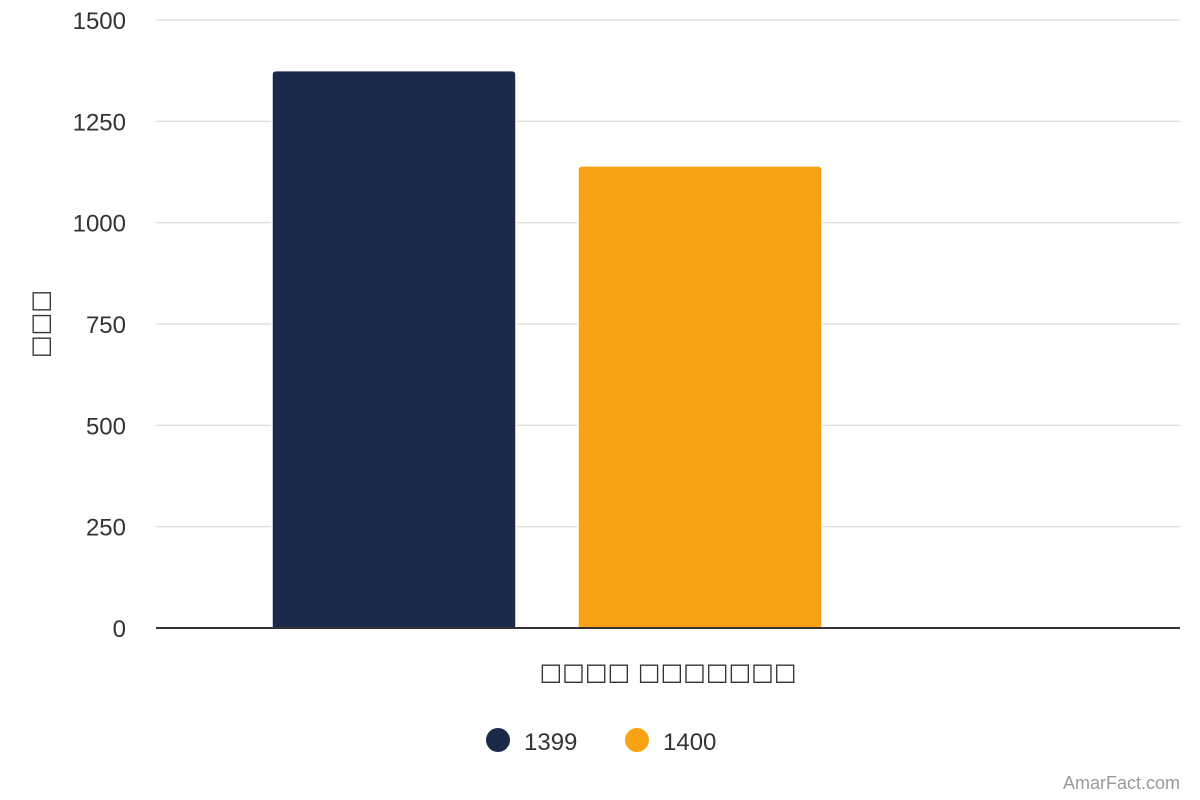 Image resolution: width=1200 pixels, height=800 pixels. Describe the element at coordinates (99, 122) in the screenshot. I see `y-tick-label: 1250` at that location.